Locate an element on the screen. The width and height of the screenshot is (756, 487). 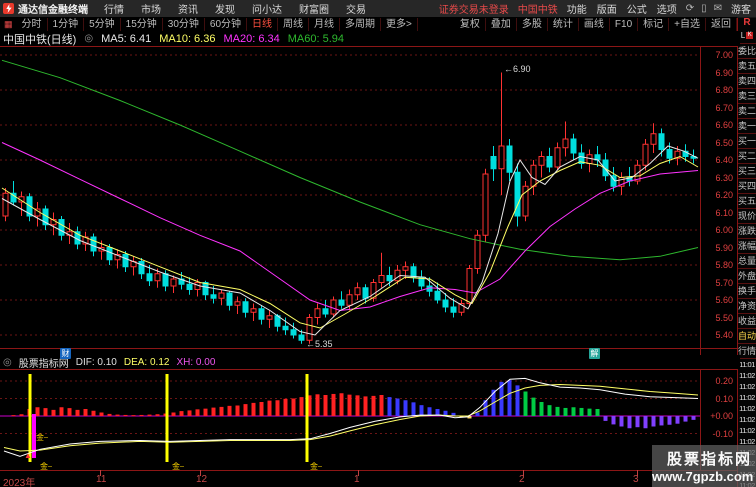
topbar-menu-item: 市场 is located at coordinates (151, 10).